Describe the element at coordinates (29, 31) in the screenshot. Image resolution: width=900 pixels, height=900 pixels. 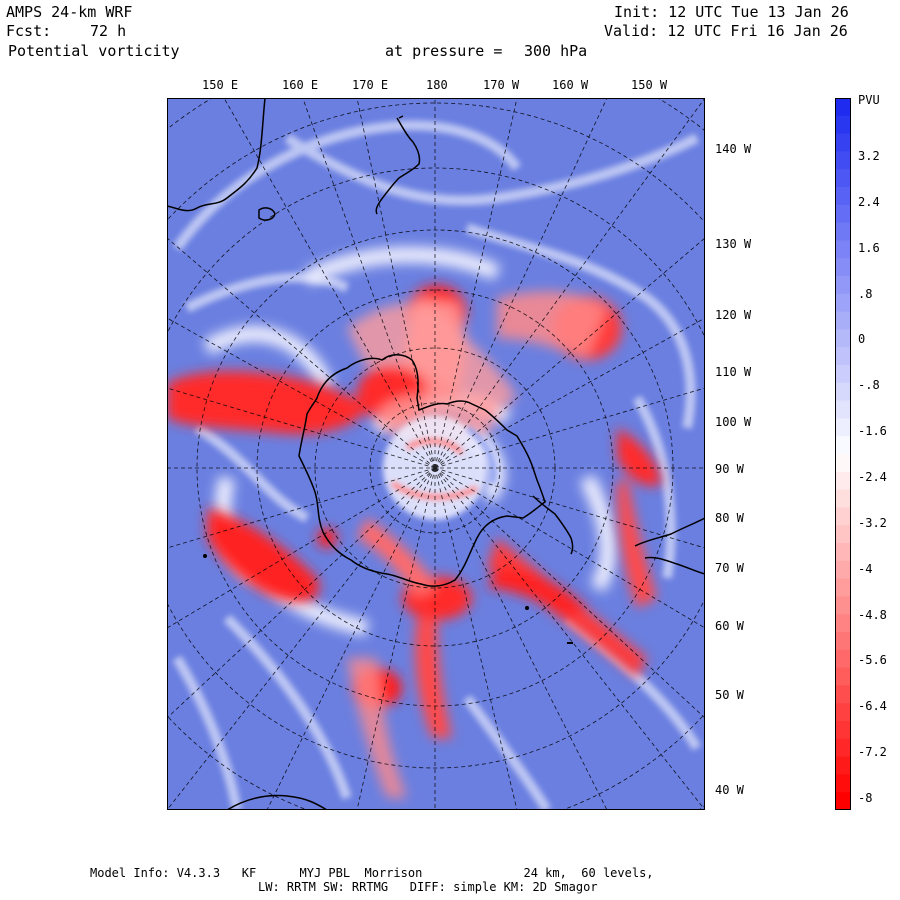
I see `forecast-label: Fcst:` at that location.